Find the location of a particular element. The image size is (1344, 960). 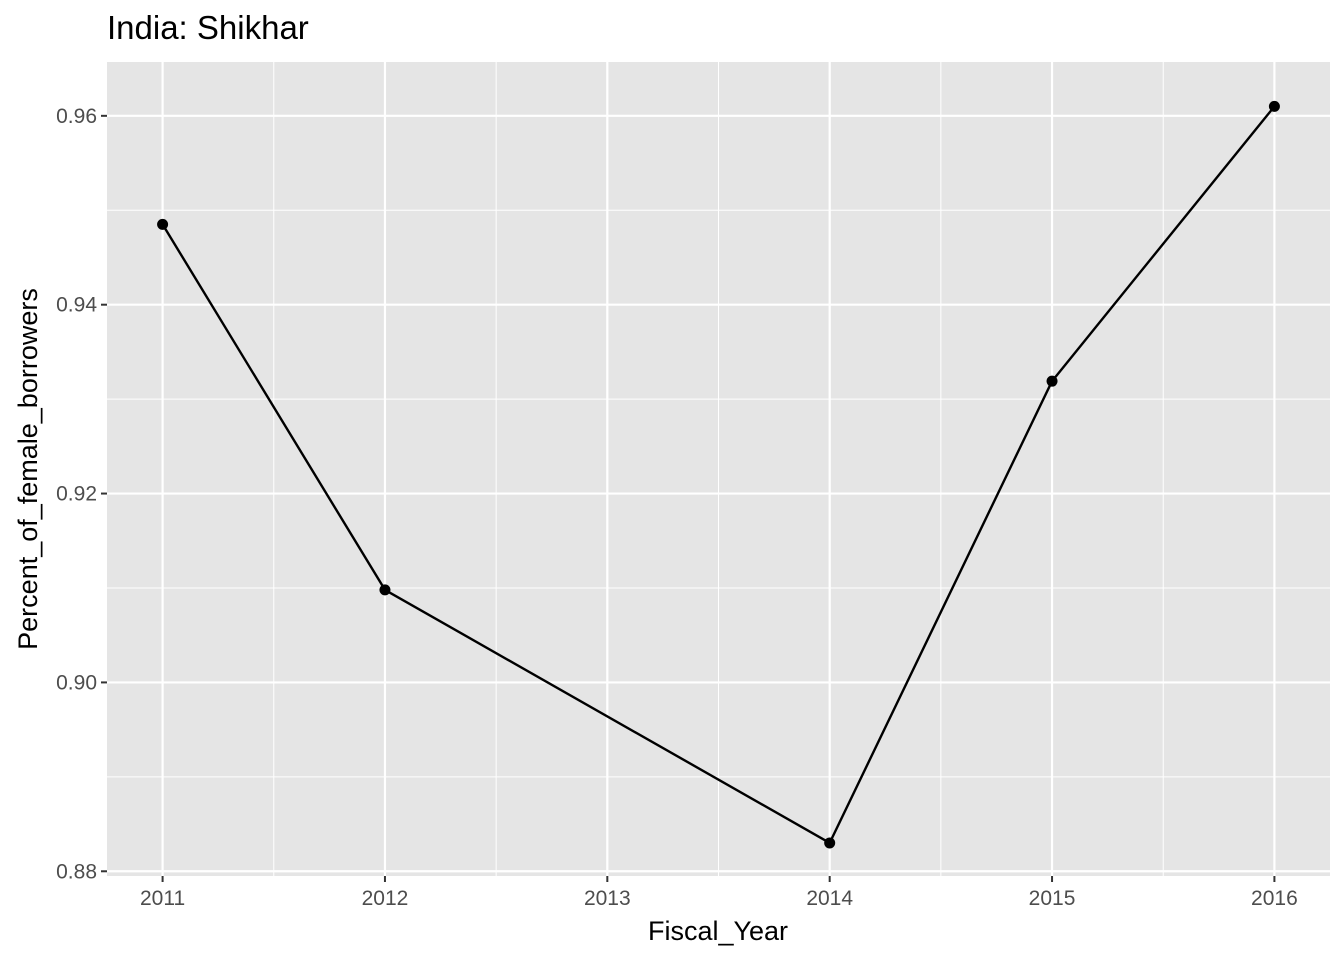

x-tick-label: 2015 is located at coordinates (1052, 898).